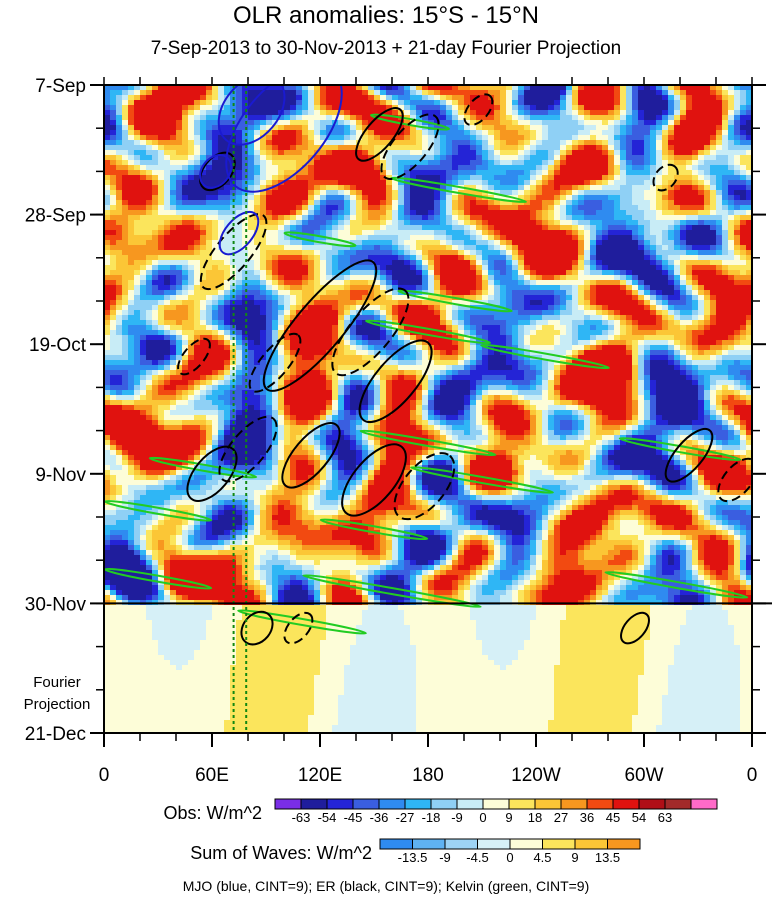  Describe the element at coordinates (643, 775) in the screenshot. I see `x-tick-label: 60W` at that location.